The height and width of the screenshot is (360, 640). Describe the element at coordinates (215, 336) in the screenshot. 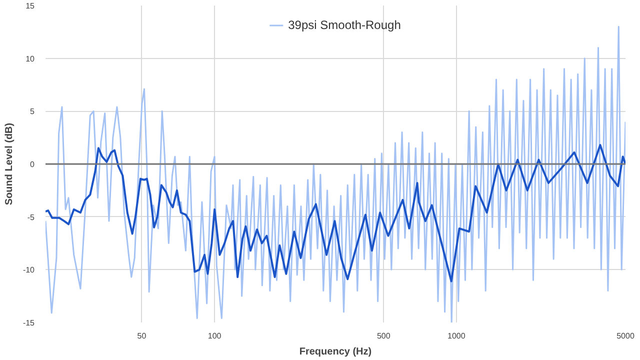

I see `x-tick-label: 100` at that location.